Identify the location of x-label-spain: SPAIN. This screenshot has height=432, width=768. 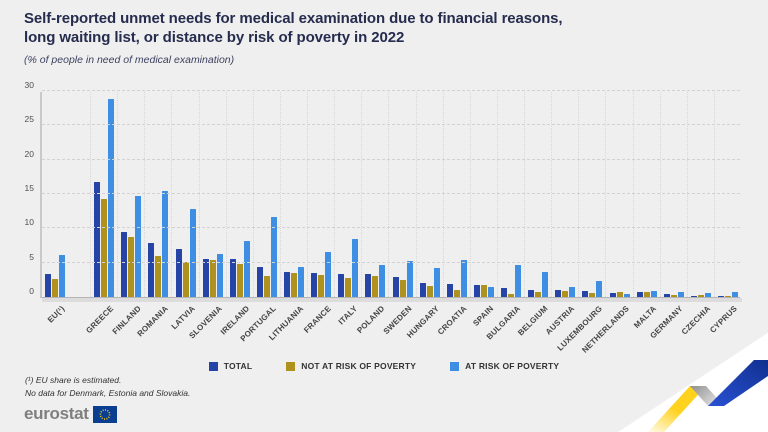
(483, 316).